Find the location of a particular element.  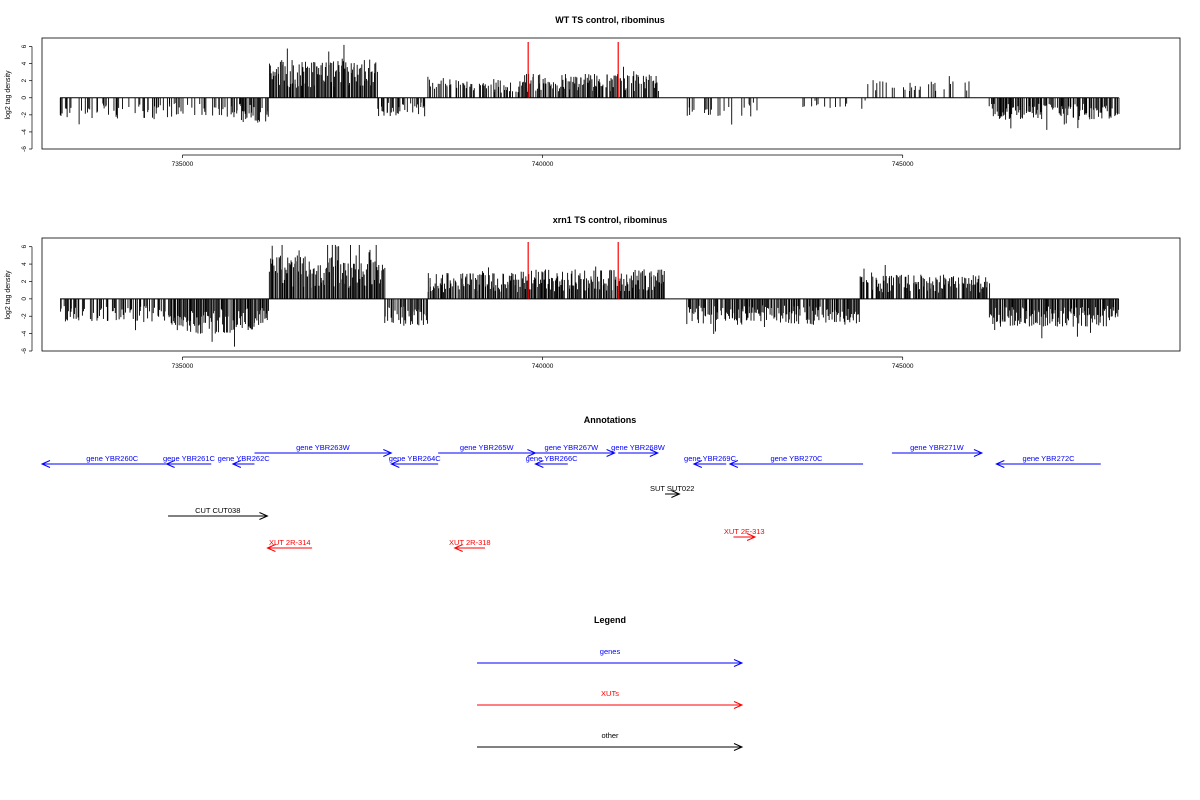

annotation-feature: gene YBR260C is located at coordinates (111, 461).